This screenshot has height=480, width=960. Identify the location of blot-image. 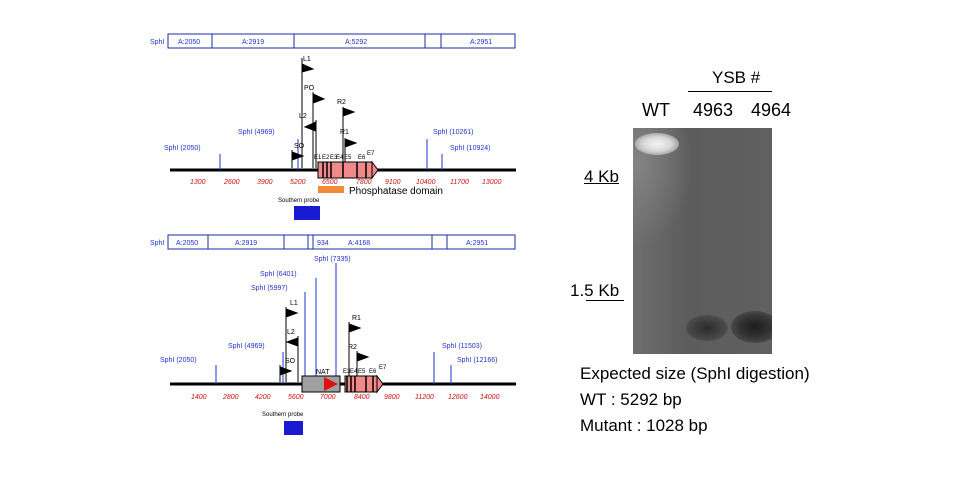
(702, 241).